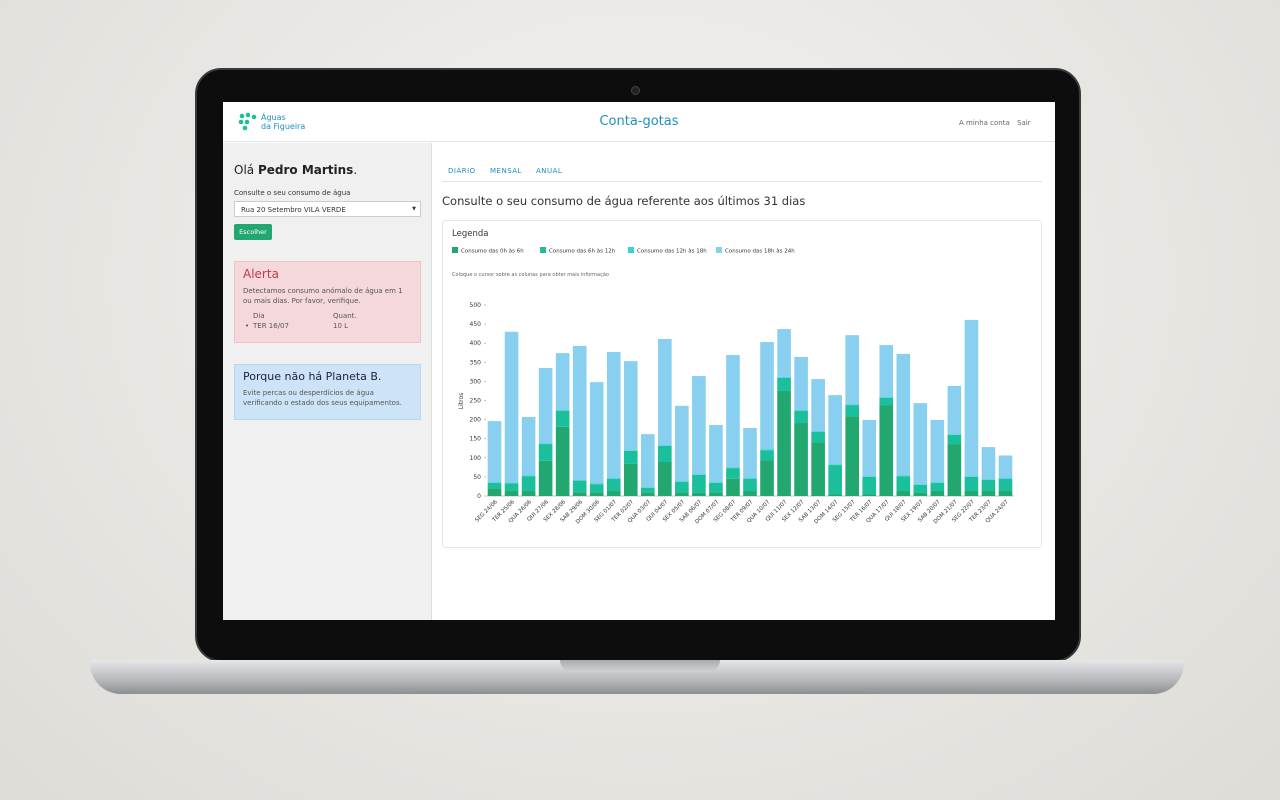  Describe the element at coordinates (261, 274) in the screenshot. I see `alert-title: Alerta` at that location.